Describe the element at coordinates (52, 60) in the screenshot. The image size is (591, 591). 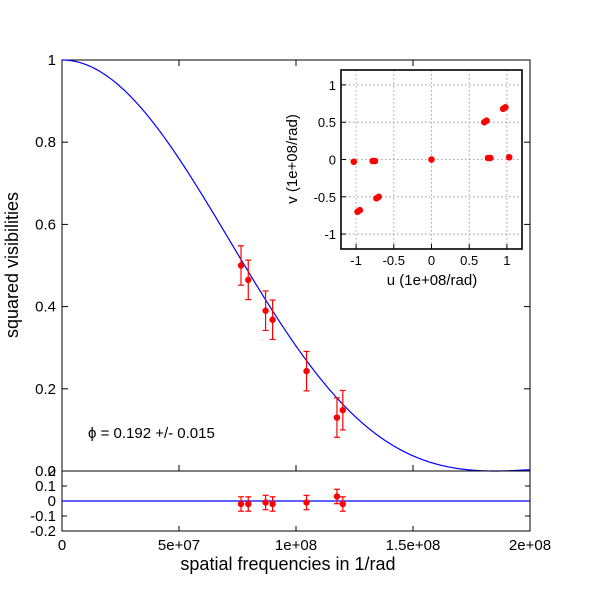
I see `y-tick-label: 1` at that location.